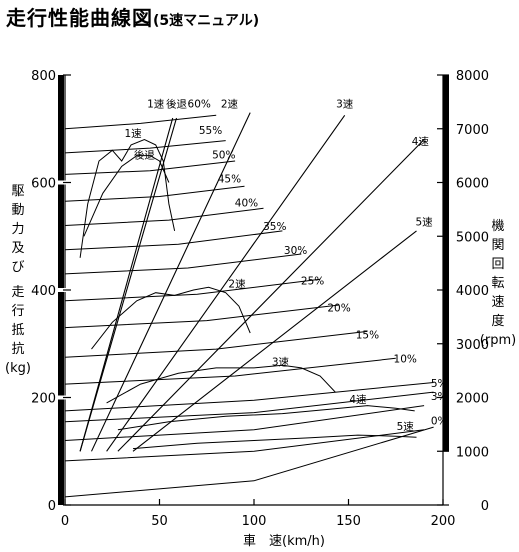 Image resolution: width=519 pixels, height=552 pixels. Describe the element at coordinates (472, 291) in the screenshot. I see `y2-tick-label: 4000` at that location.